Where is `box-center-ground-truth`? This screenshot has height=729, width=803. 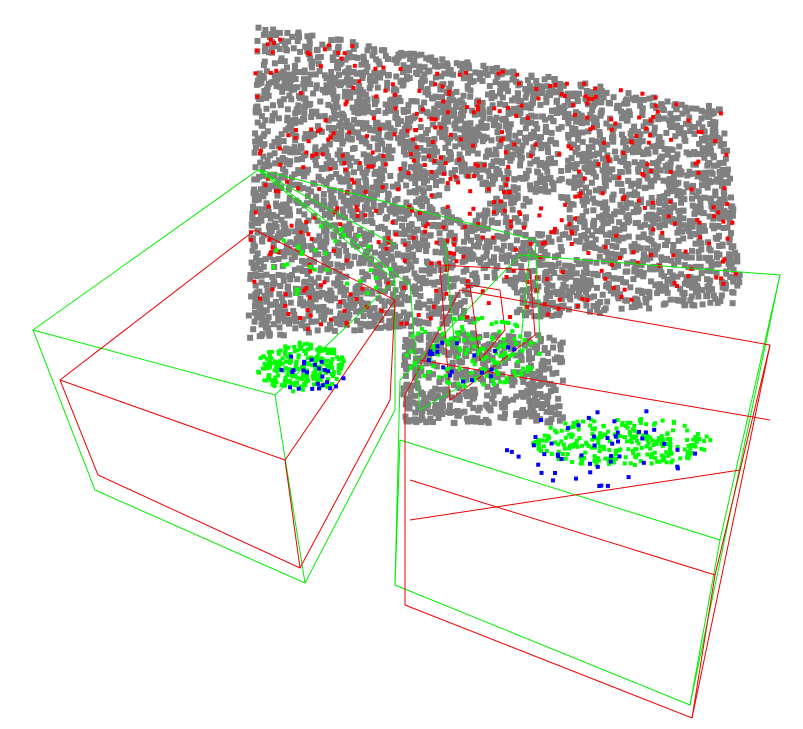 box-center-ground-truth is located at coordinates (487, 332).